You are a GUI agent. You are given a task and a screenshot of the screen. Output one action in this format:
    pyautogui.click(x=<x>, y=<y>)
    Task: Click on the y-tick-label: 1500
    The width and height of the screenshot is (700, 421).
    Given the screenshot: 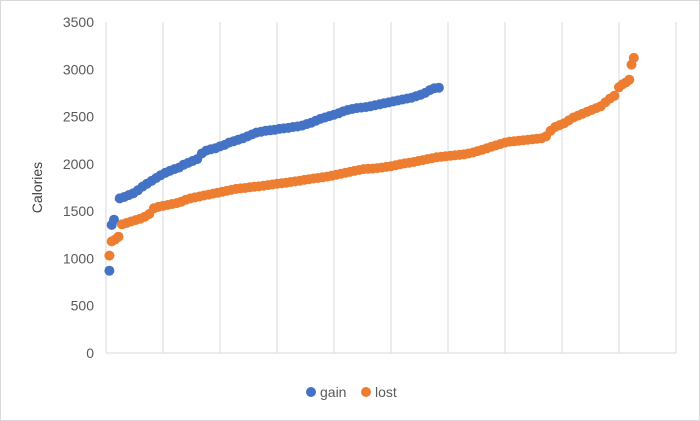 What is the action you would take?
    pyautogui.click(x=78, y=211)
    